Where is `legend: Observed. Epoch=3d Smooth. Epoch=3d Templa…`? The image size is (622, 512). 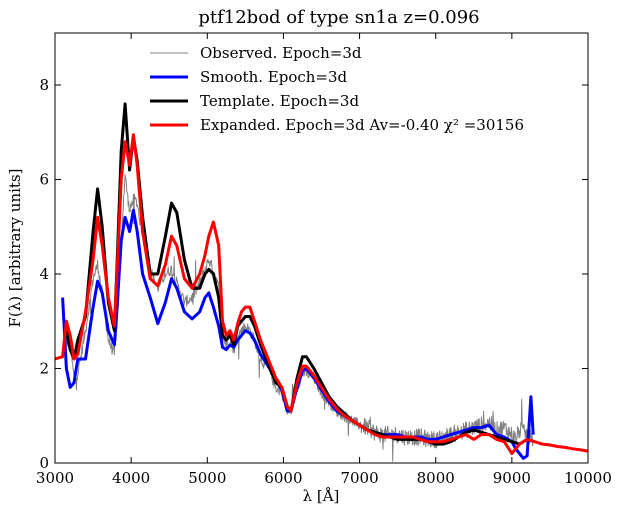 legend: Observed. Epoch=3d Smooth. Epoch=3d Templa… is located at coordinates (337, 89).